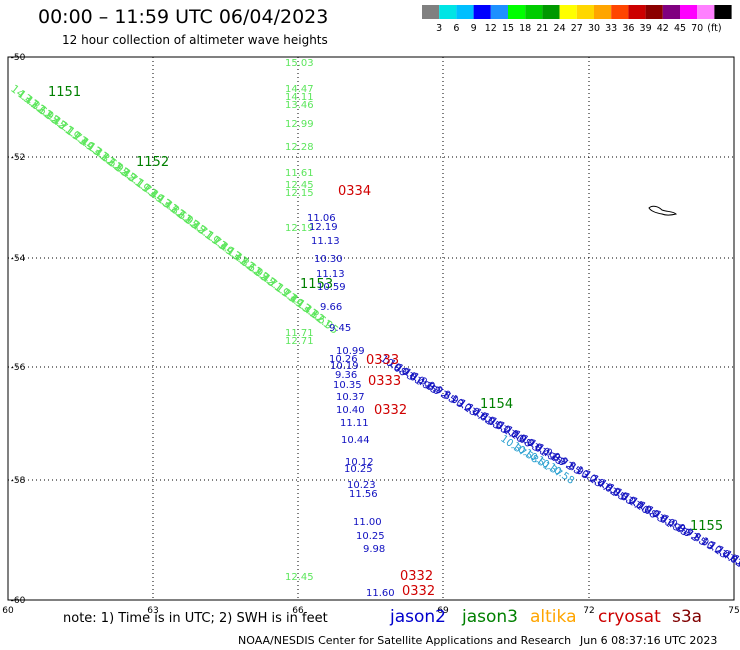  I want to click on track-time-label: 1155, so click(706, 526).